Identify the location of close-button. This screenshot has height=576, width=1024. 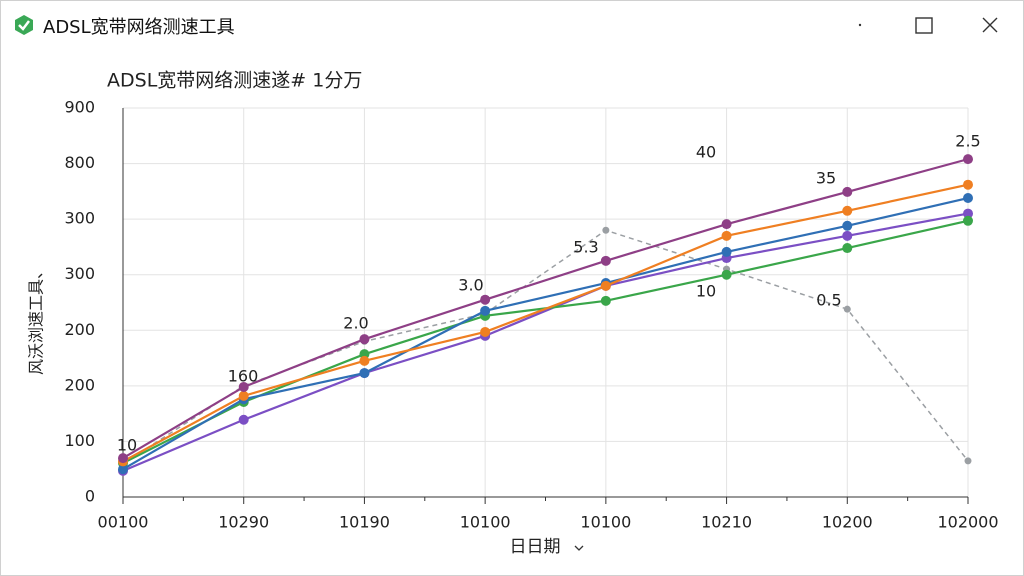
(990, 25).